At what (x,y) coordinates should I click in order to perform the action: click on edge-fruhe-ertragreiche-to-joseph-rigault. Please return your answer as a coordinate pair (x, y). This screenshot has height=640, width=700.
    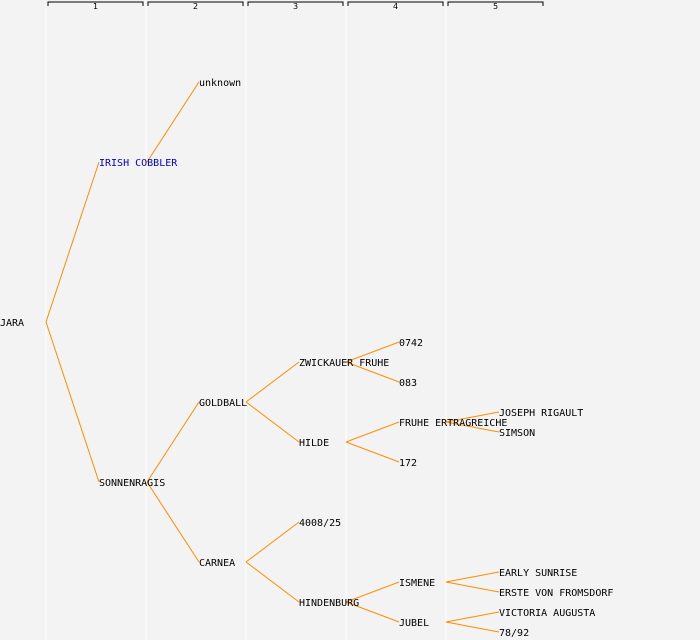
    Looking at the image, I should click on (472, 417).